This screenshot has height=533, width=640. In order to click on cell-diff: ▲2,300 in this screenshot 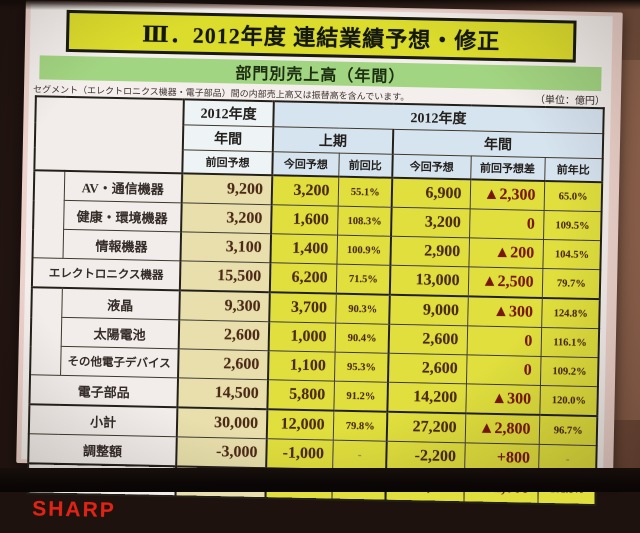, I will do `click(507, 195)`.